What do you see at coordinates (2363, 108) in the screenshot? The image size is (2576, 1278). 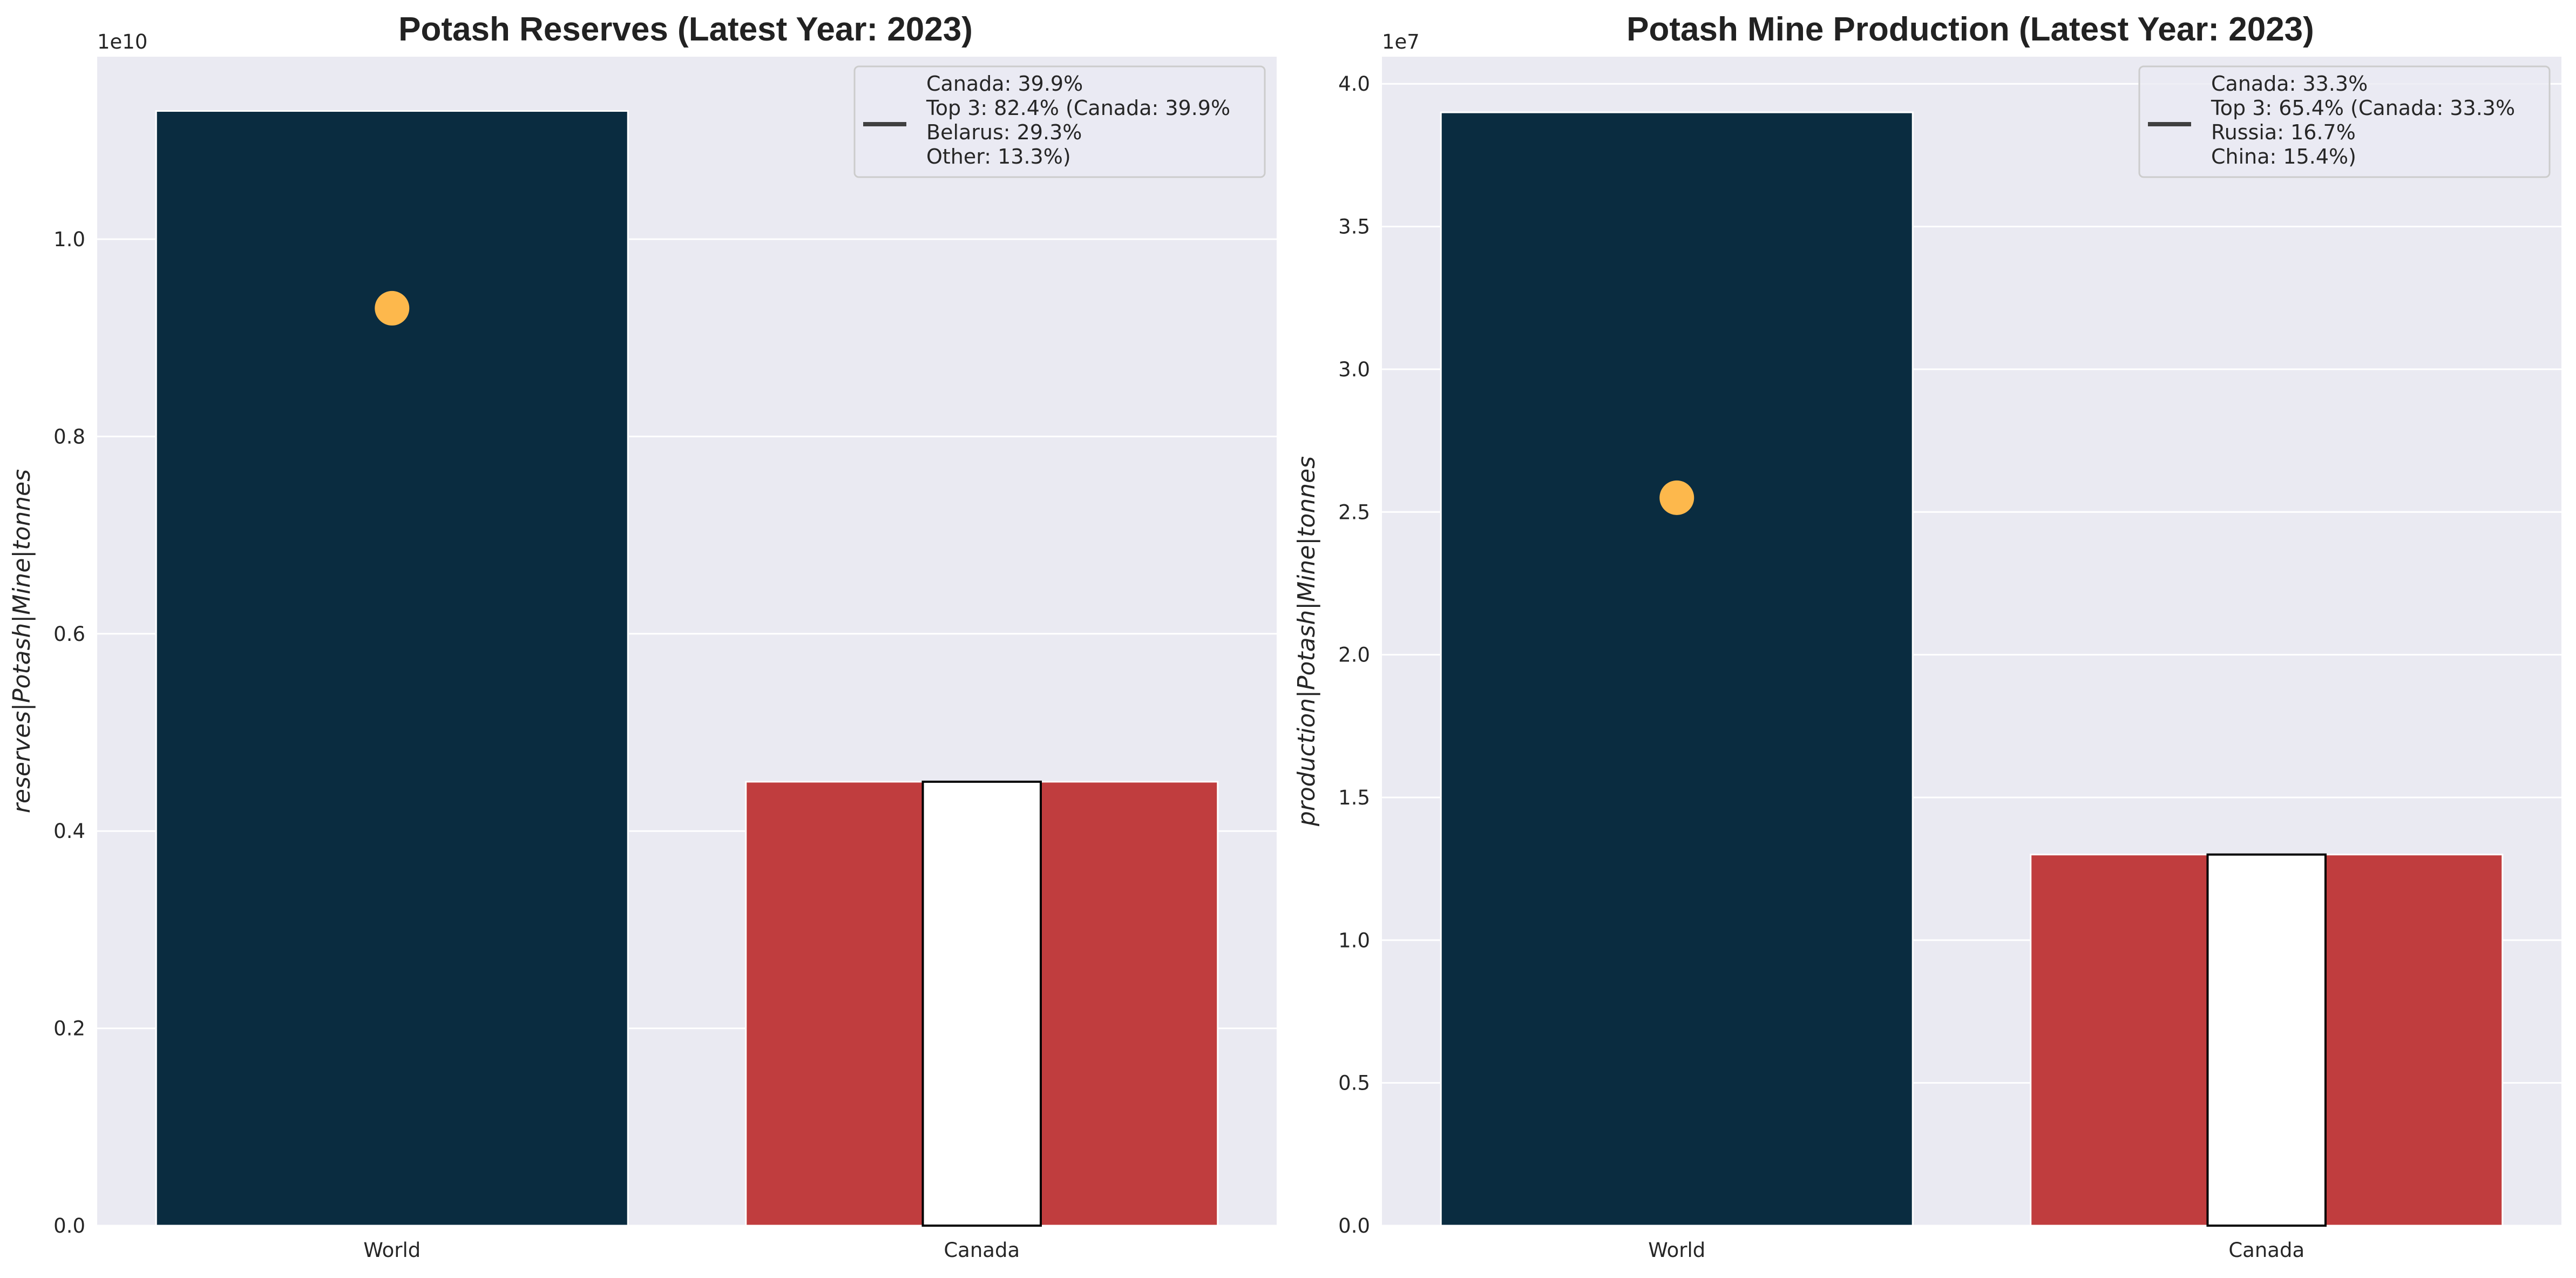 I see `legend-text-line: Top 3: 65.4% (Canada: 33.3%` at bounding box center [2363, 108].